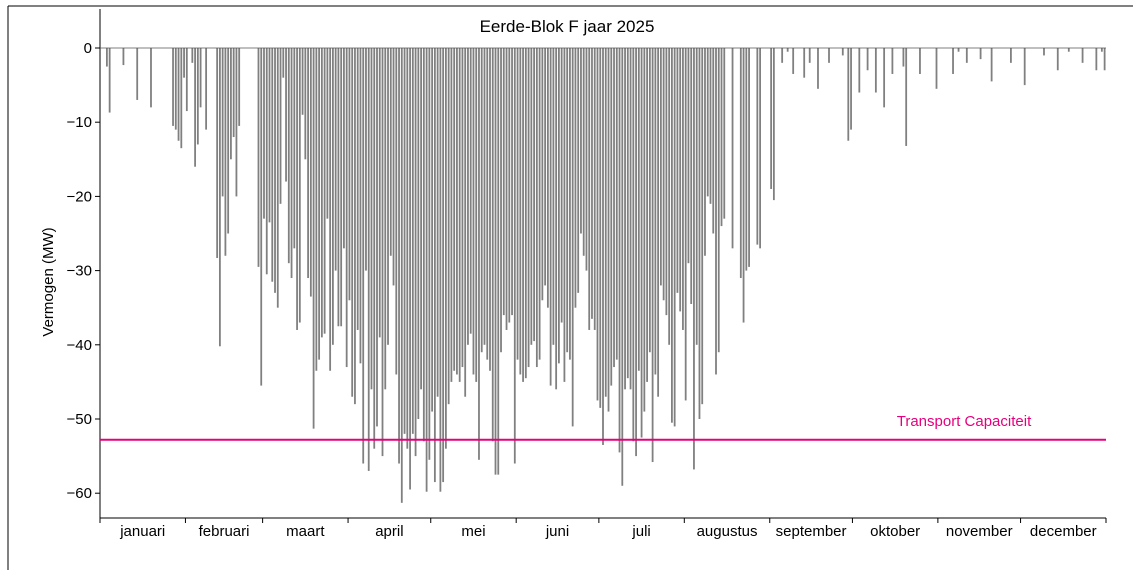 This screenshot has width=1133, height=575. Describe the element at coordinates (79, 196) in the screenshot. I see `y-tick-label-2: −20` at that location.